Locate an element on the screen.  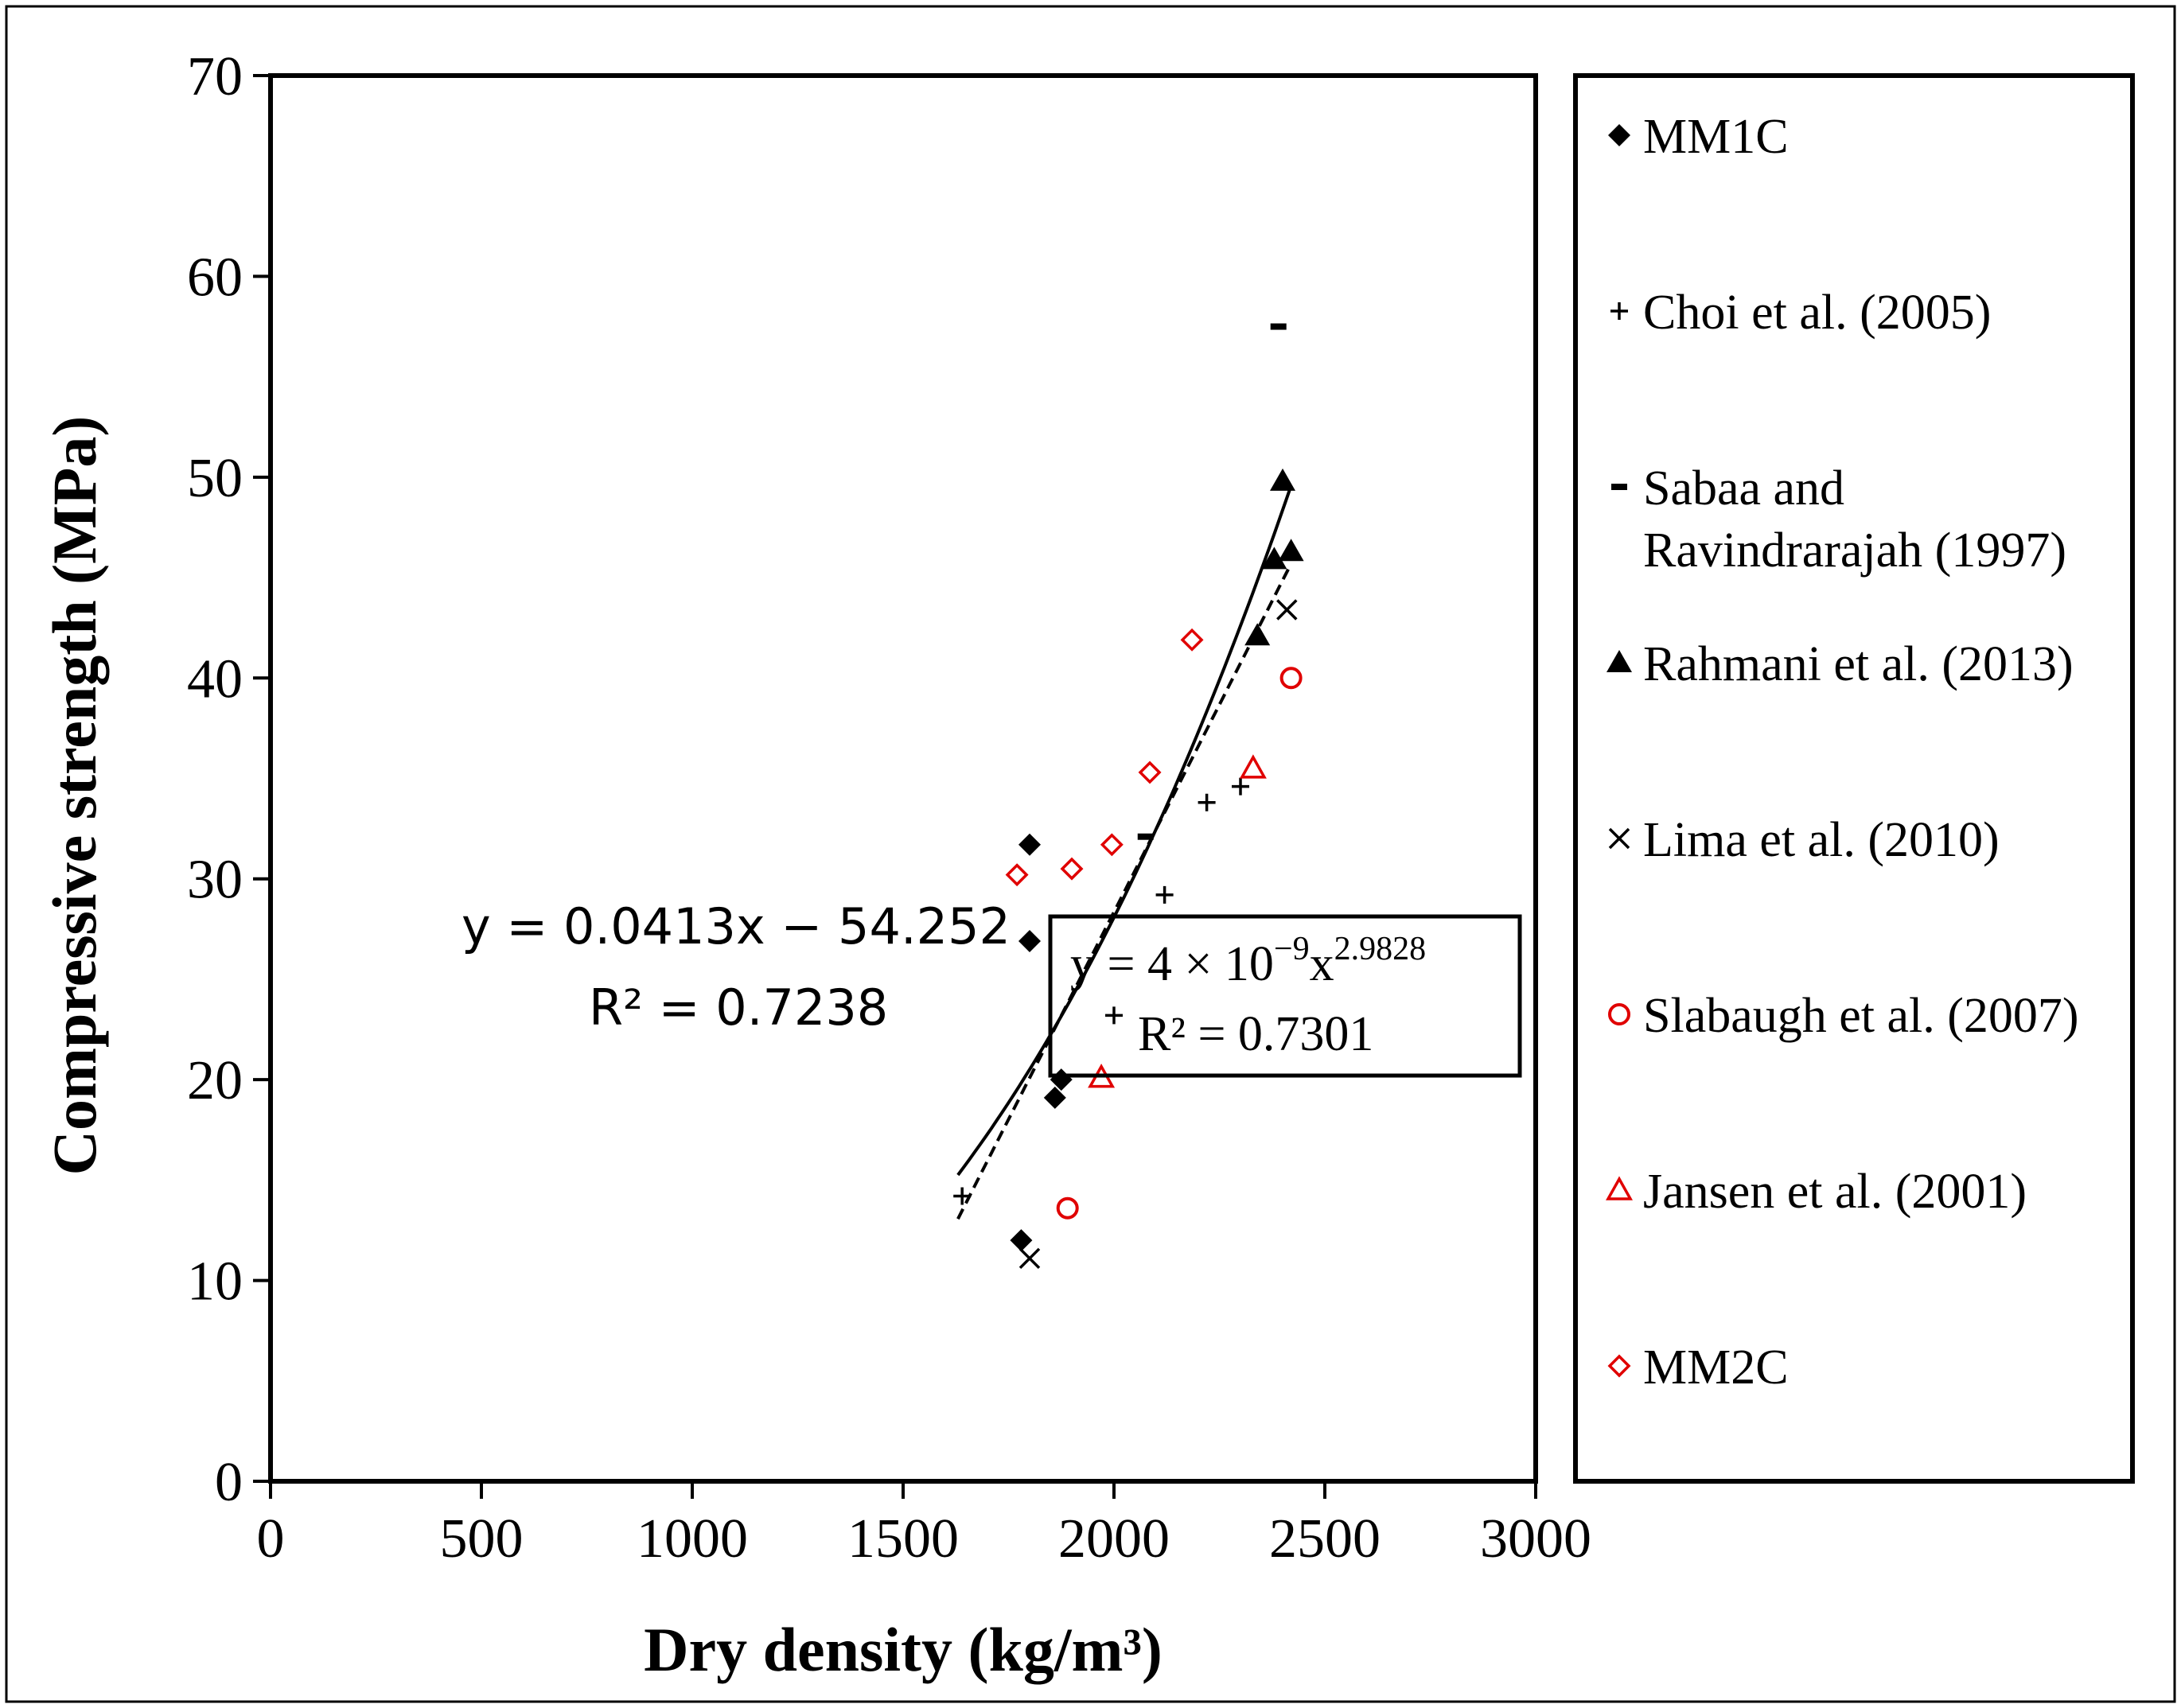
x-tick-label: 1000 is located at coordinates (693, 1539).